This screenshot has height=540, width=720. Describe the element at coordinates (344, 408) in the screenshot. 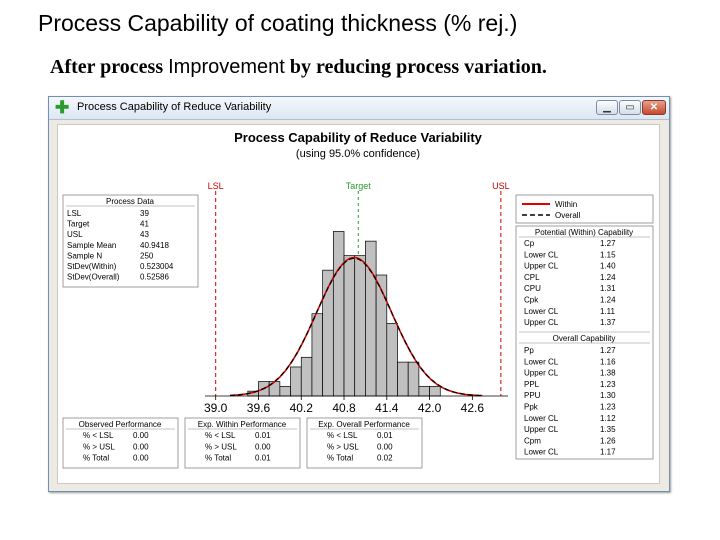

I see `x-tick-label: 40.8` at that location.